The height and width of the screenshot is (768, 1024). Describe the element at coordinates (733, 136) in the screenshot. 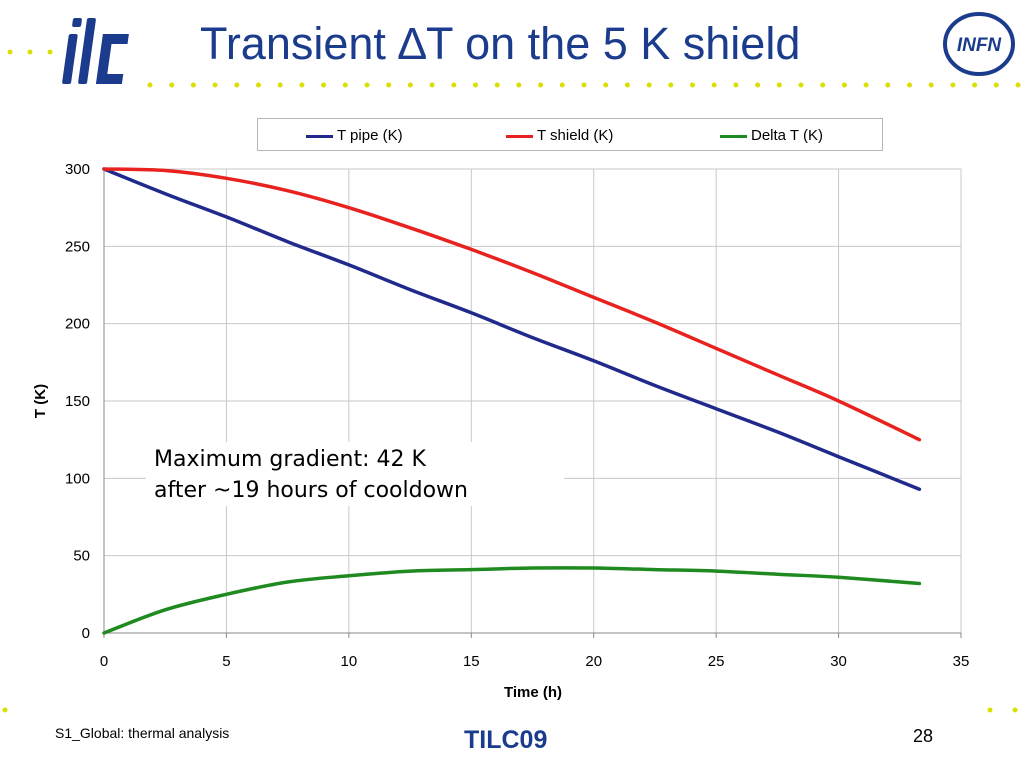

I see `legend-swatch-delta-t` at that location.